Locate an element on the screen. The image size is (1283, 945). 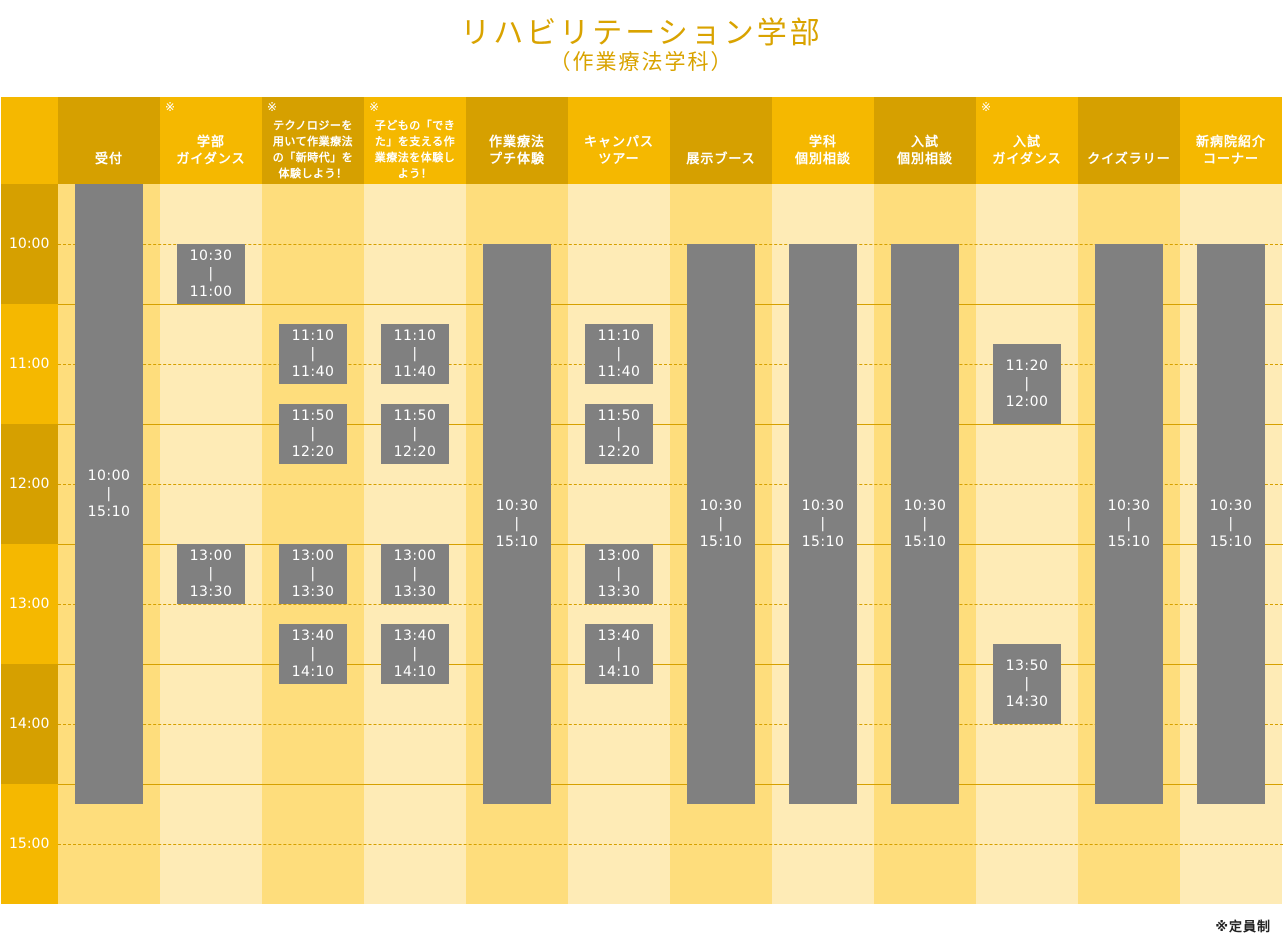
session-end-time: 12:00 is located at coordinates (1027, 402).